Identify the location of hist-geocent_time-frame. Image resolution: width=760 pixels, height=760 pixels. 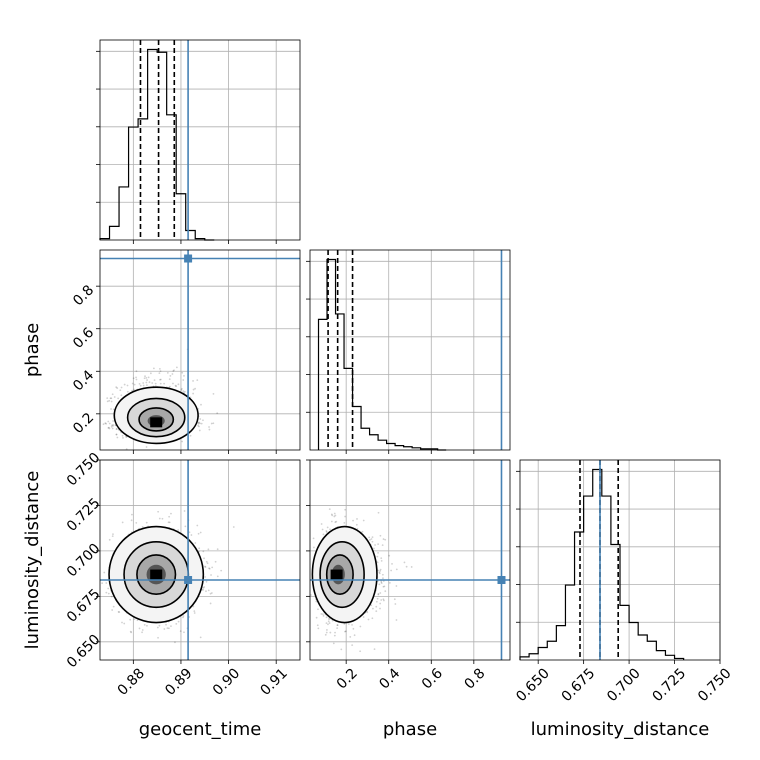
(200, 140).